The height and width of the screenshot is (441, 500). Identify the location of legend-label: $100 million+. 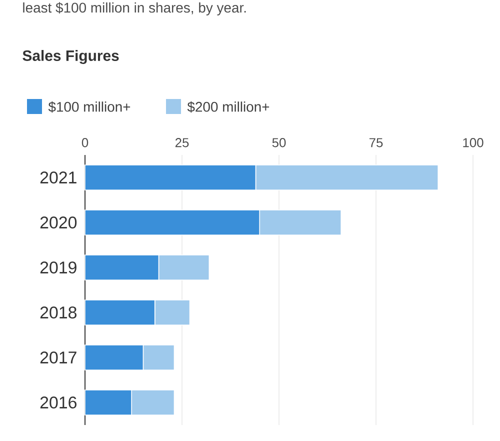
(89, 107).